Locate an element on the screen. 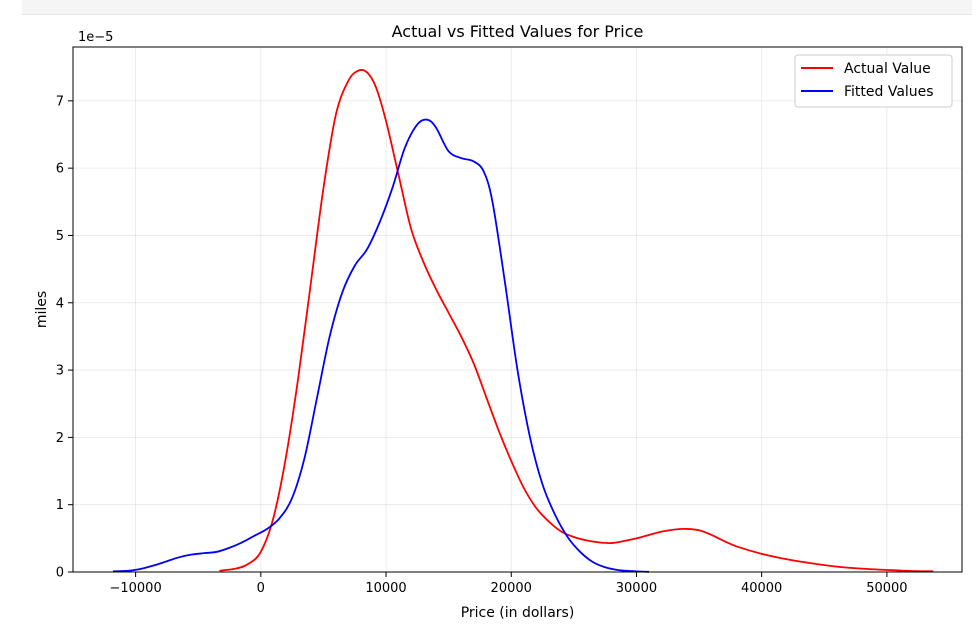 Image resolution: width=977 pixels, height=634 pixels. y-tick-label: 3 is located at coordinates (60, 371).